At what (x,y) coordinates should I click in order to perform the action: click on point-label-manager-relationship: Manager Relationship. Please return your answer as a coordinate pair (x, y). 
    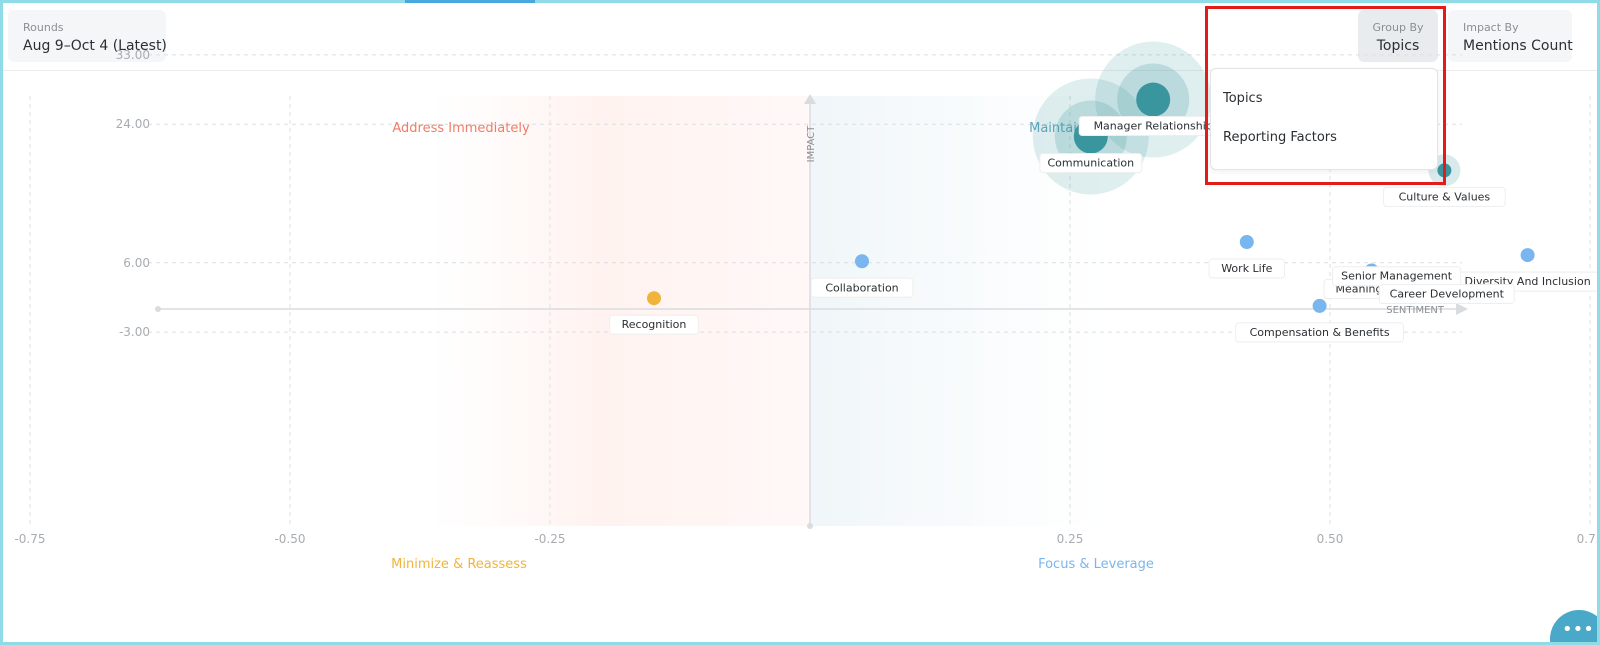
    Looking at the image, I should click on (1153, 126).